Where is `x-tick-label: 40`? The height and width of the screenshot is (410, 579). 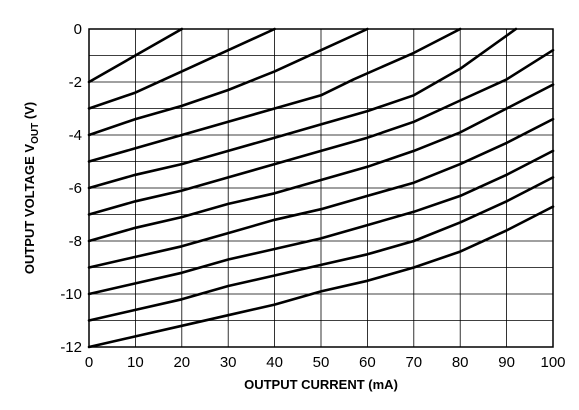 x-tick-label: 40 is located at coordinates (274, 362).